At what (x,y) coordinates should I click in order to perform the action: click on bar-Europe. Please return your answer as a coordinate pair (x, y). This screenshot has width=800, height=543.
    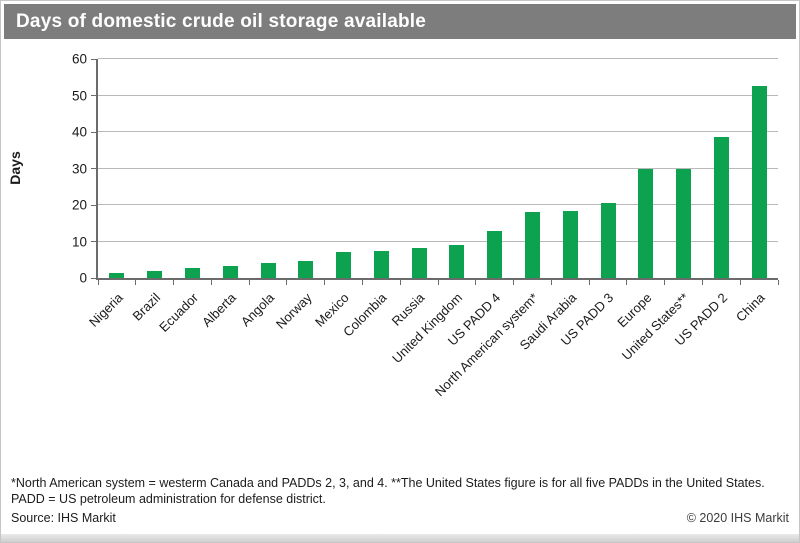
    Looking at the image, I should click on (646, 223).